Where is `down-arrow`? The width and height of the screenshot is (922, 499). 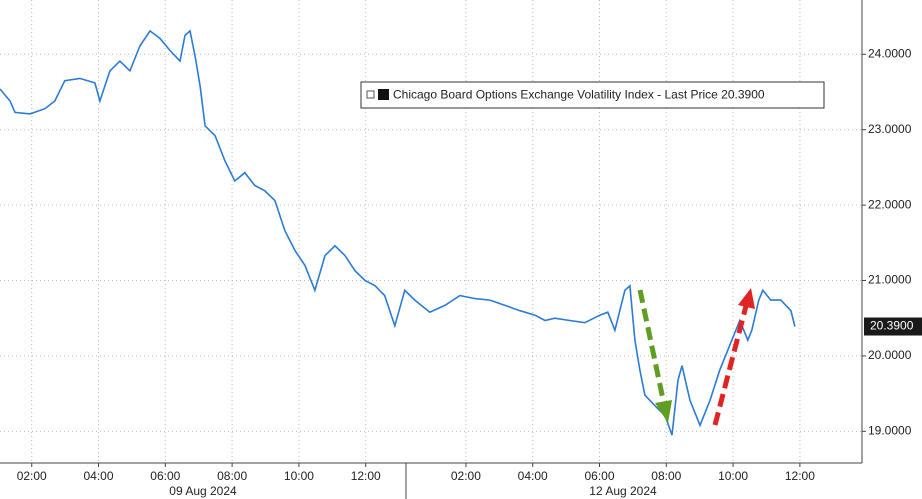 down-arrow is located at coordinates (652, 347).